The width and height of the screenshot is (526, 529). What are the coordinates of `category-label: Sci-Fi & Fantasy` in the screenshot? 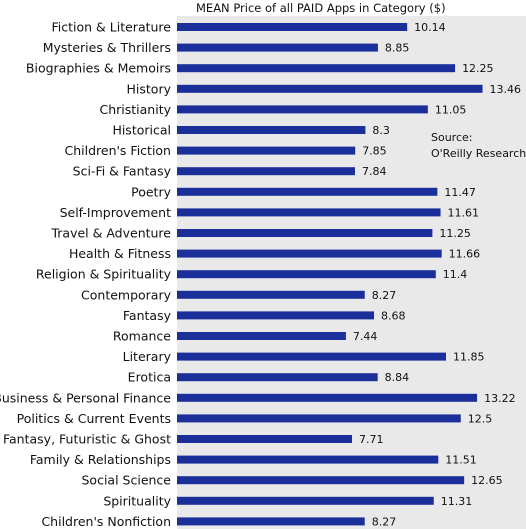 It's located at (122, 171).